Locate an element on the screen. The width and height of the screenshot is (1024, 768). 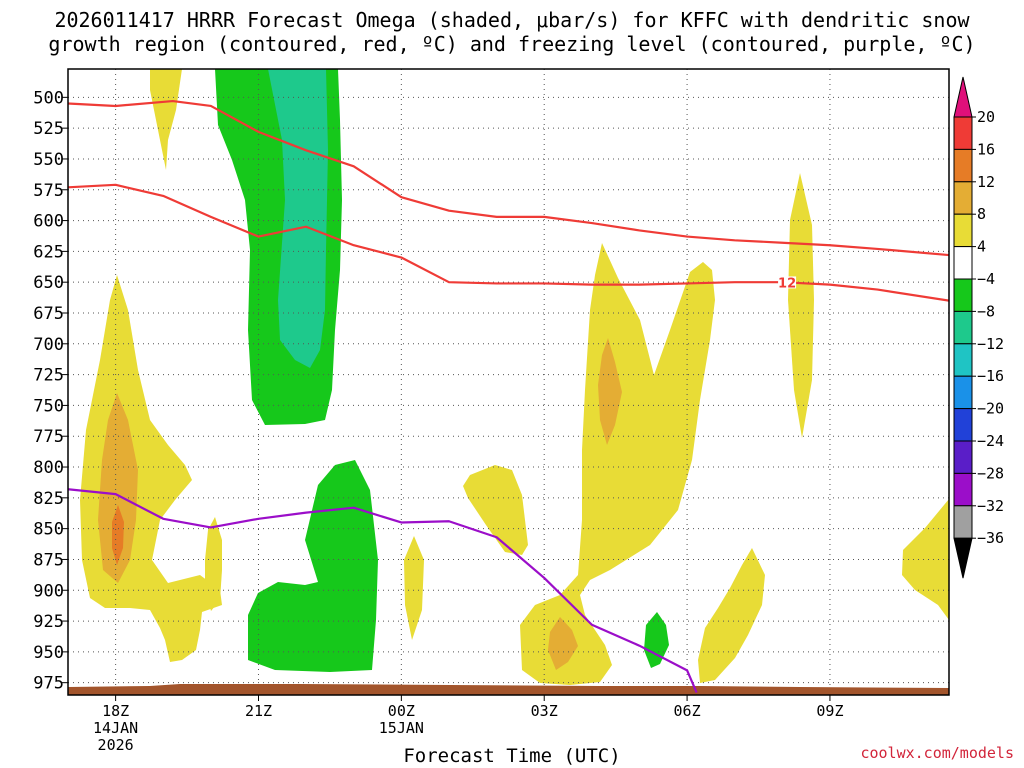
y-tick-500: 500 is located at coordinates (48, 98).